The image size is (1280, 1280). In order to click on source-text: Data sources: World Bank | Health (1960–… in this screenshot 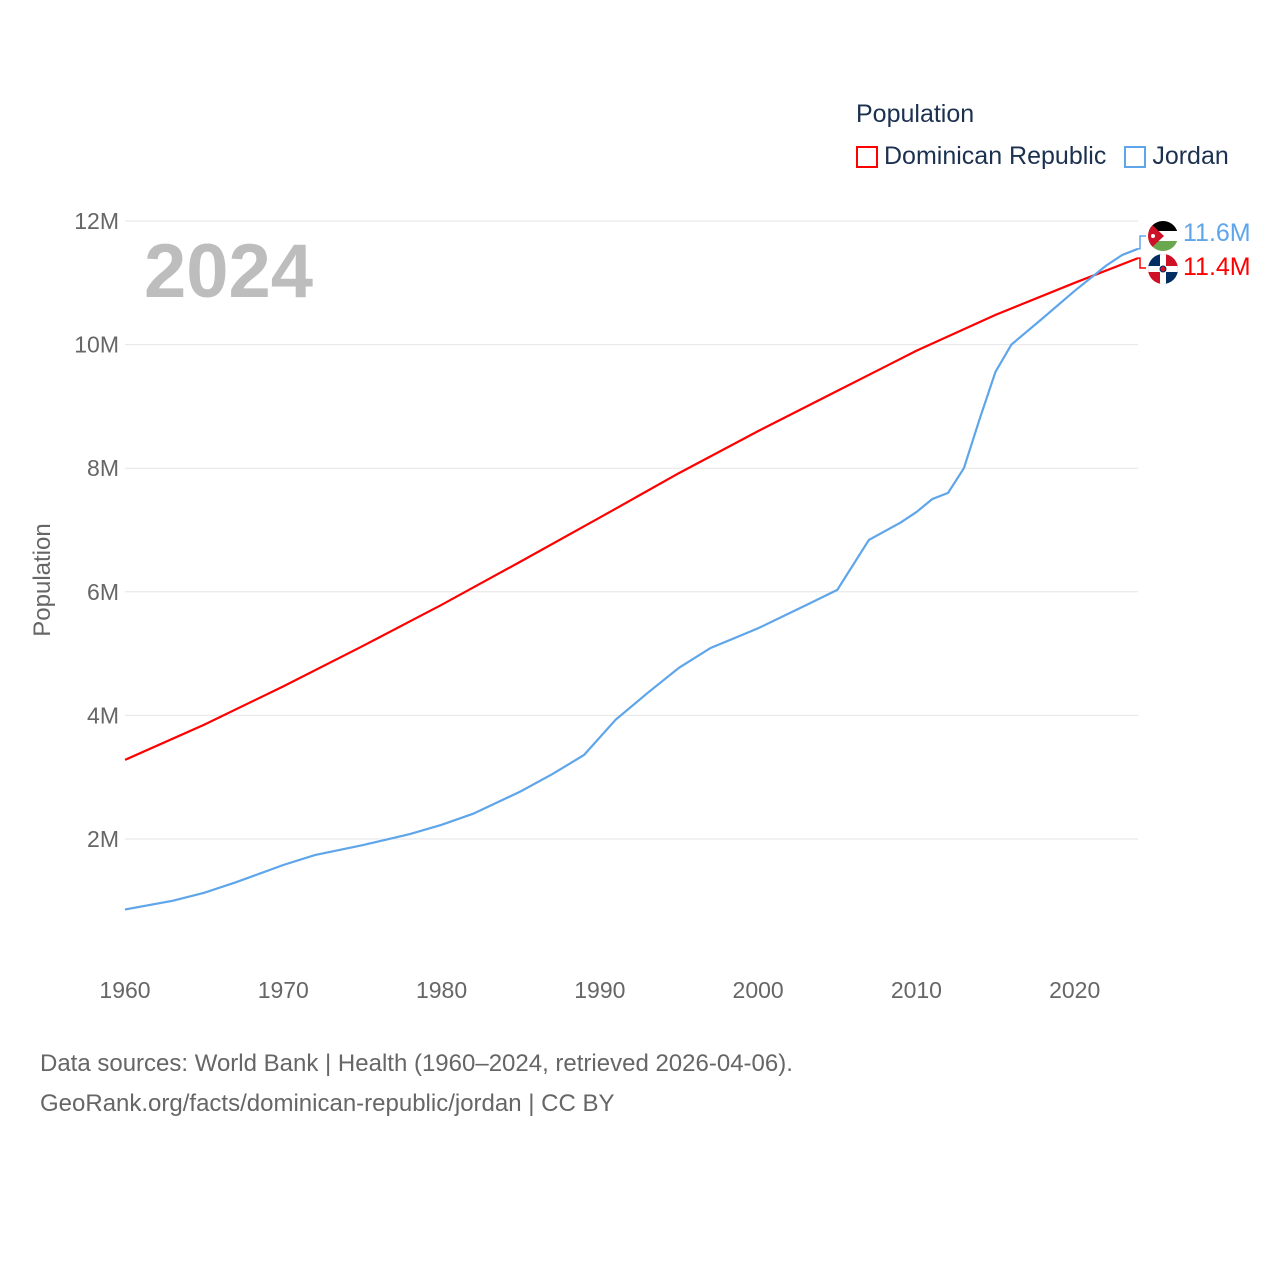, I will do `click(416, 1084)`.